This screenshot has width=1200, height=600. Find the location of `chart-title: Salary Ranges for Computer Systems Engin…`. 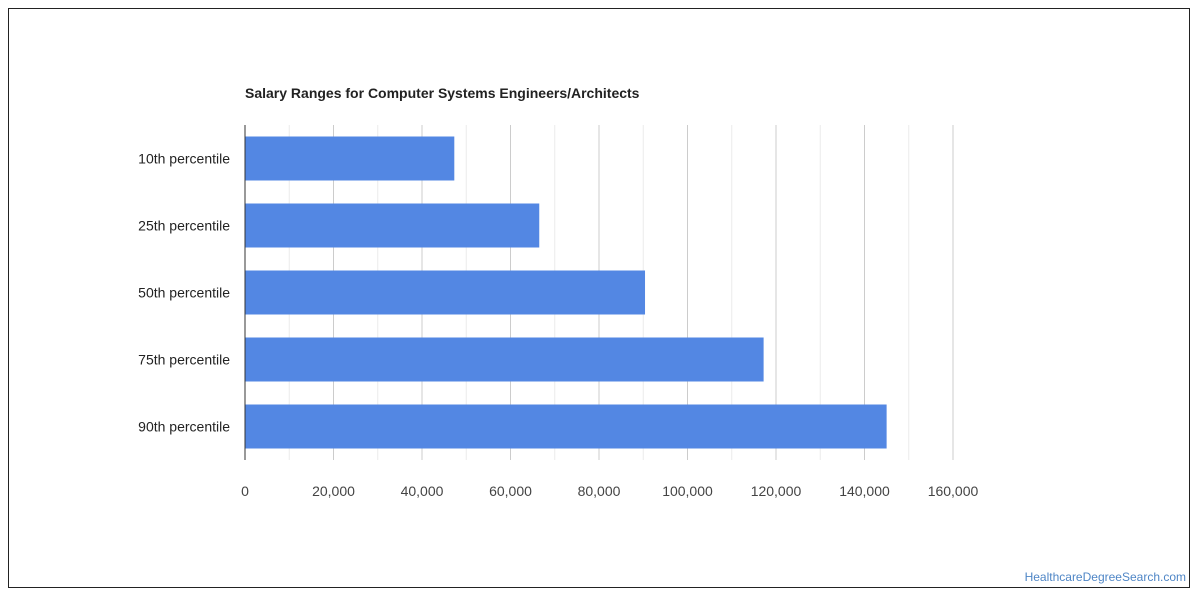

chart-title: Salary Ranges for Computer Systems Engin… is located at coordinates (442, 93).